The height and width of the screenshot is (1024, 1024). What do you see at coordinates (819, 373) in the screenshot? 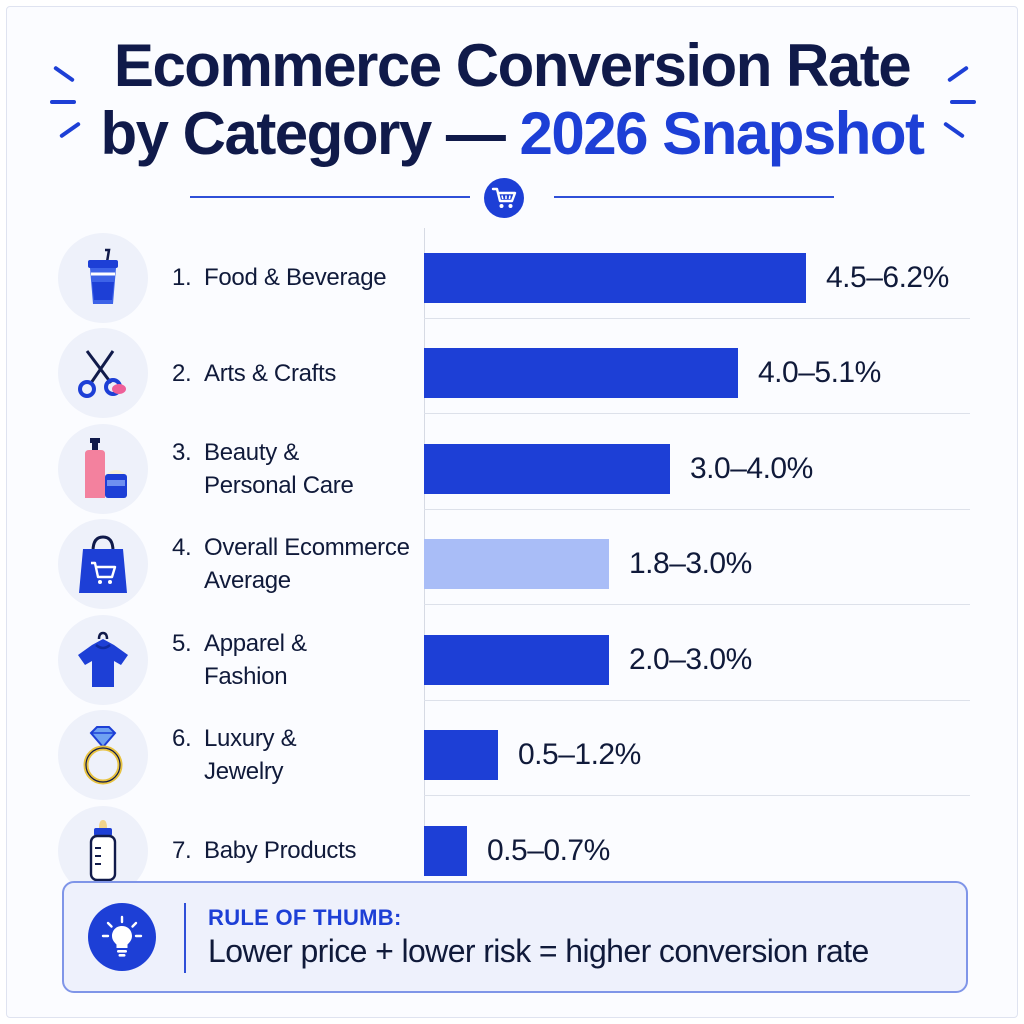
I see `value-label-arts-crafts: 4.0–5.1%` at bounding box center [819, 373].